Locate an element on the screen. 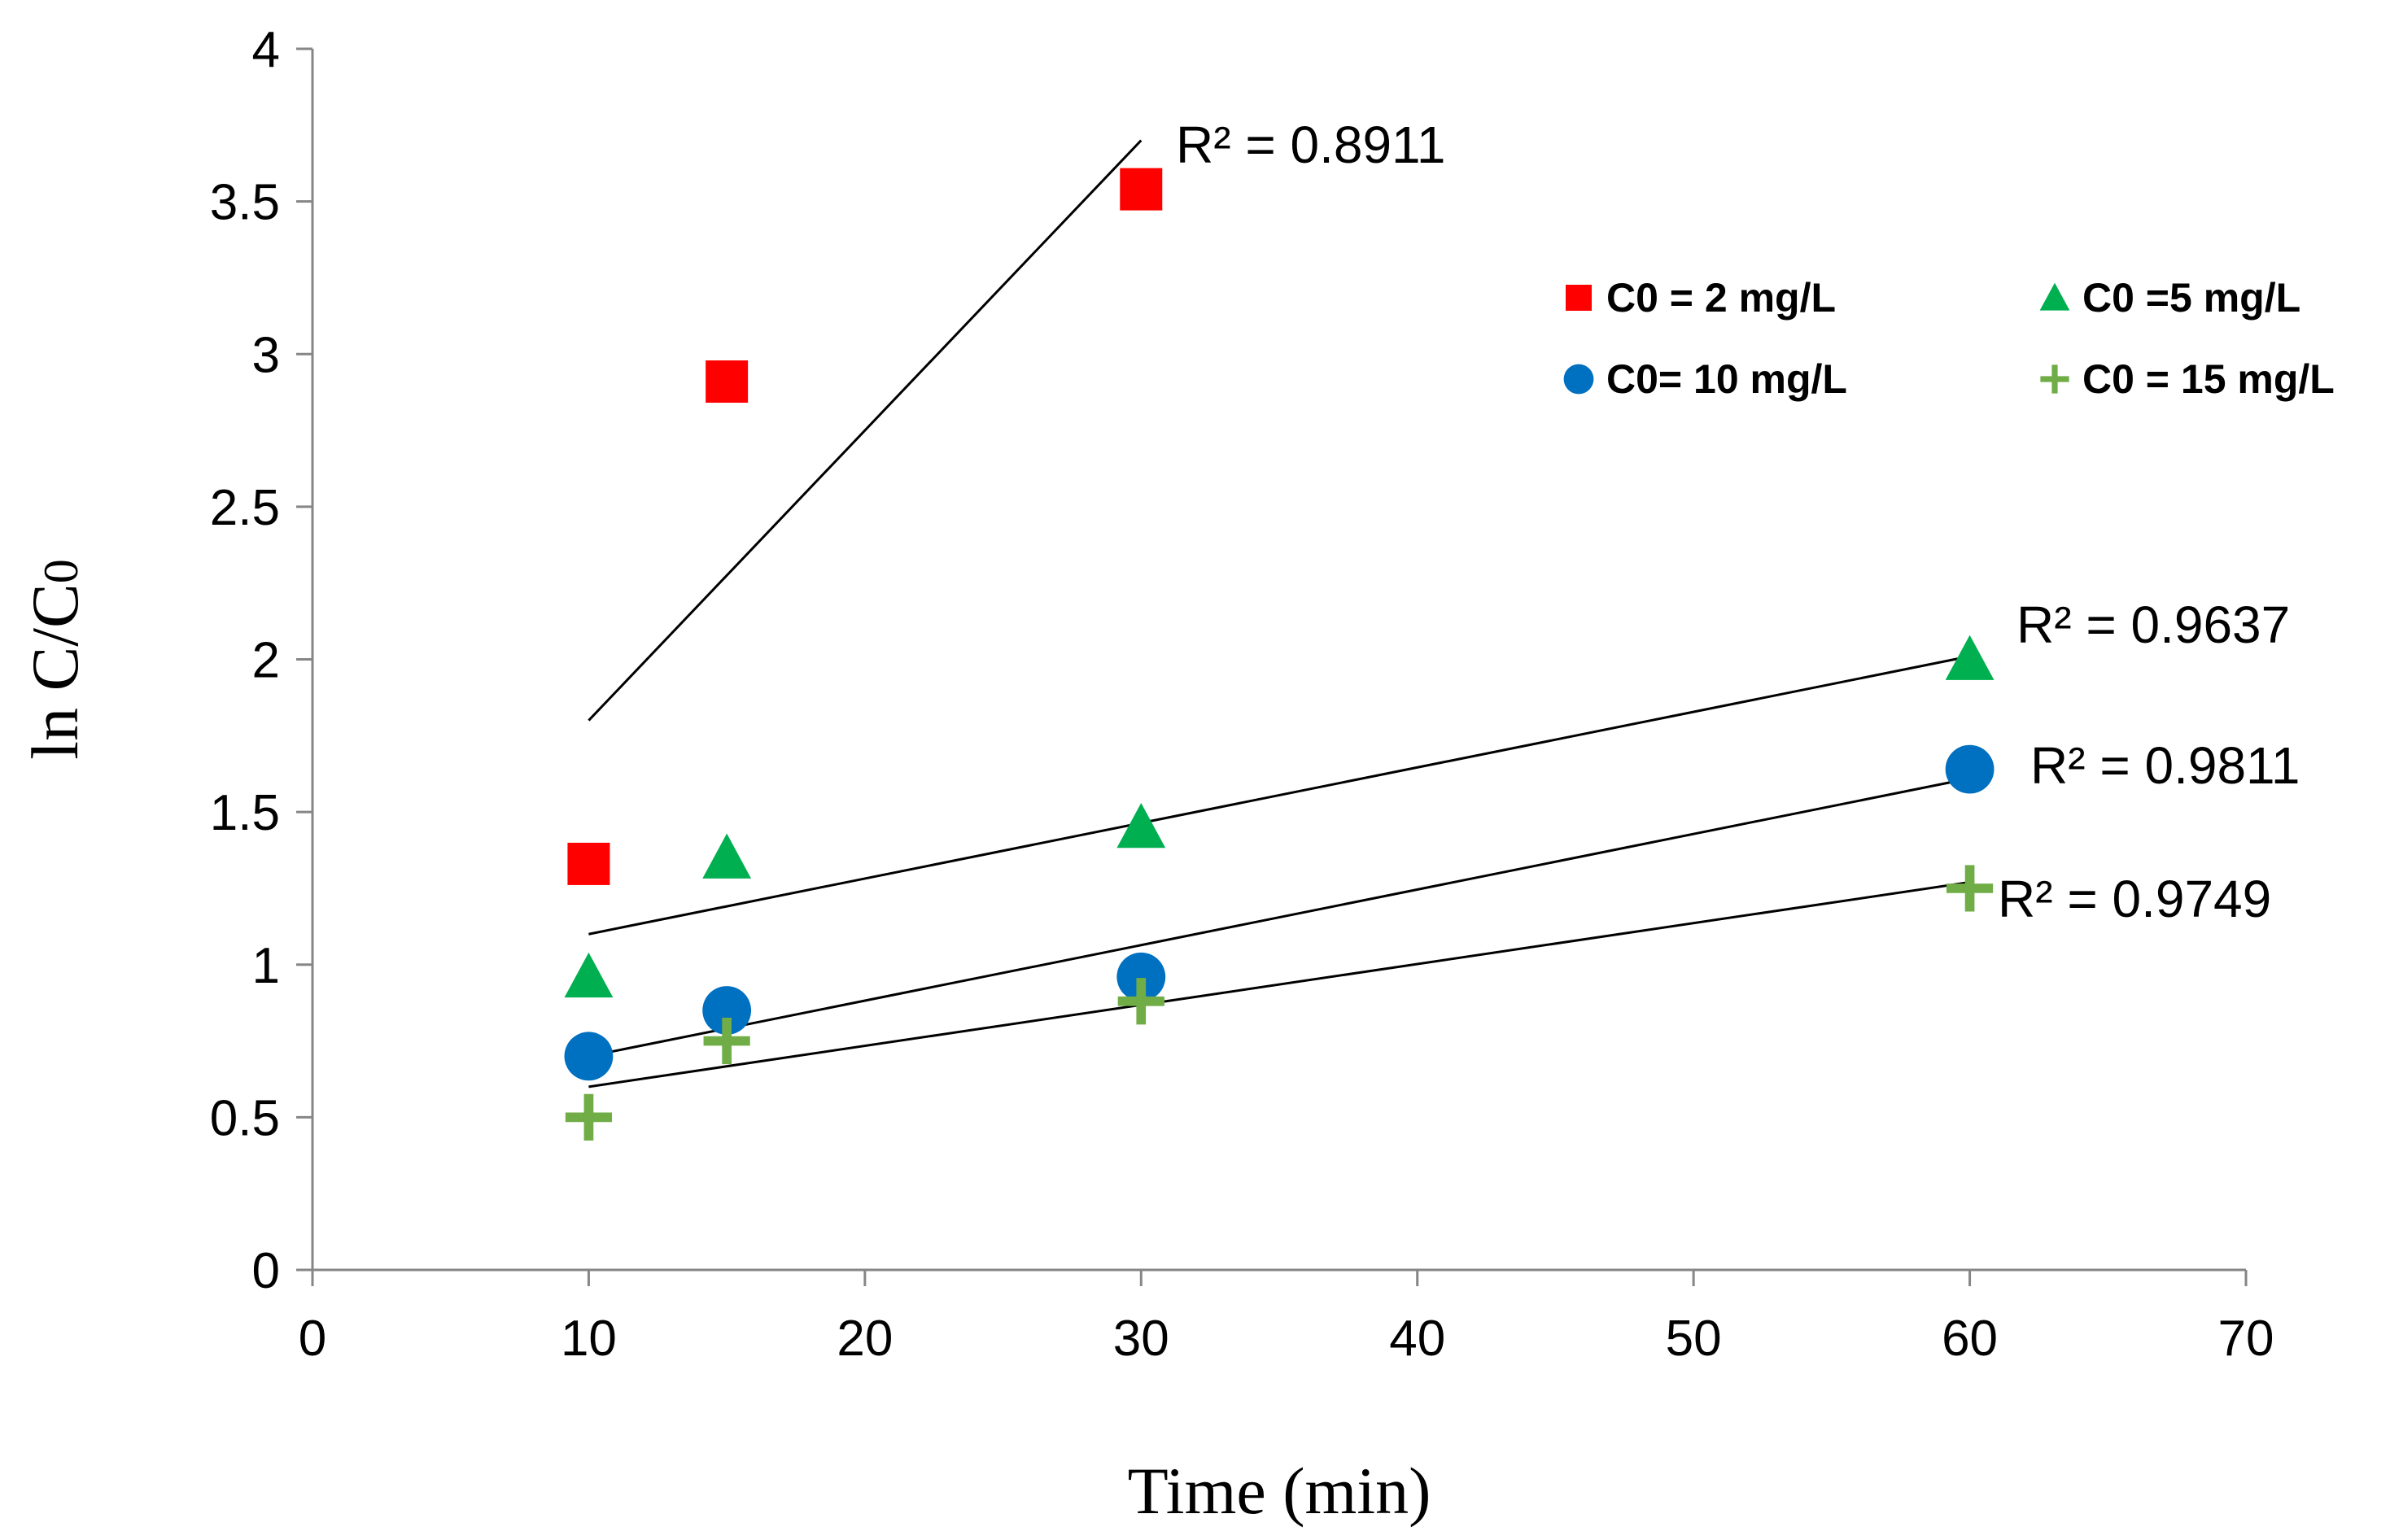 The width and height of the screenshot is (2390, 1540). x-tick-label: 50 is located at coordinates (1694, 1339).